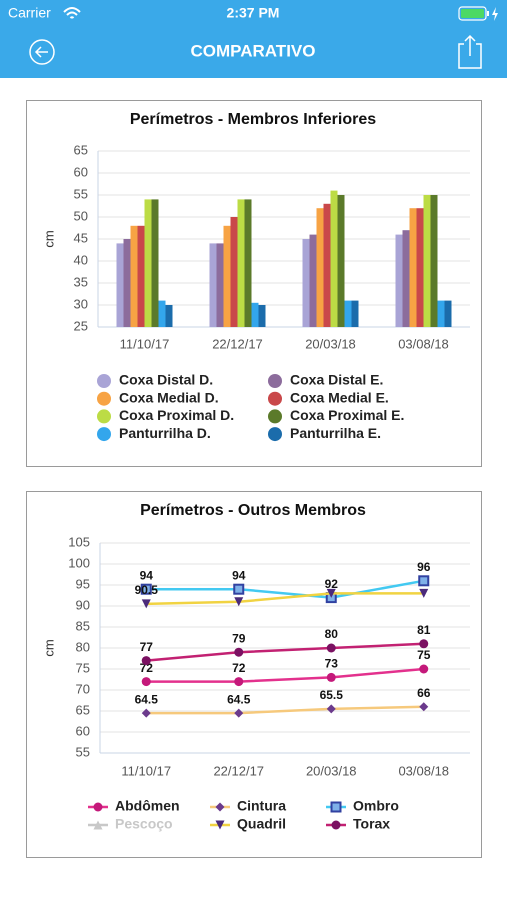  I want to click on header-bar, so click(253, 39).